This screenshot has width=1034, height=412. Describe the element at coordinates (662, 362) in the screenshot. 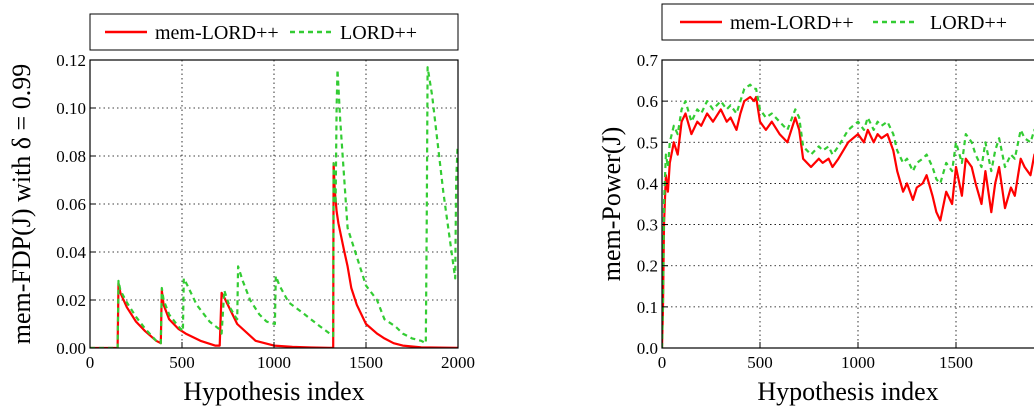

I see `power-xtick-label: 0` at that location.